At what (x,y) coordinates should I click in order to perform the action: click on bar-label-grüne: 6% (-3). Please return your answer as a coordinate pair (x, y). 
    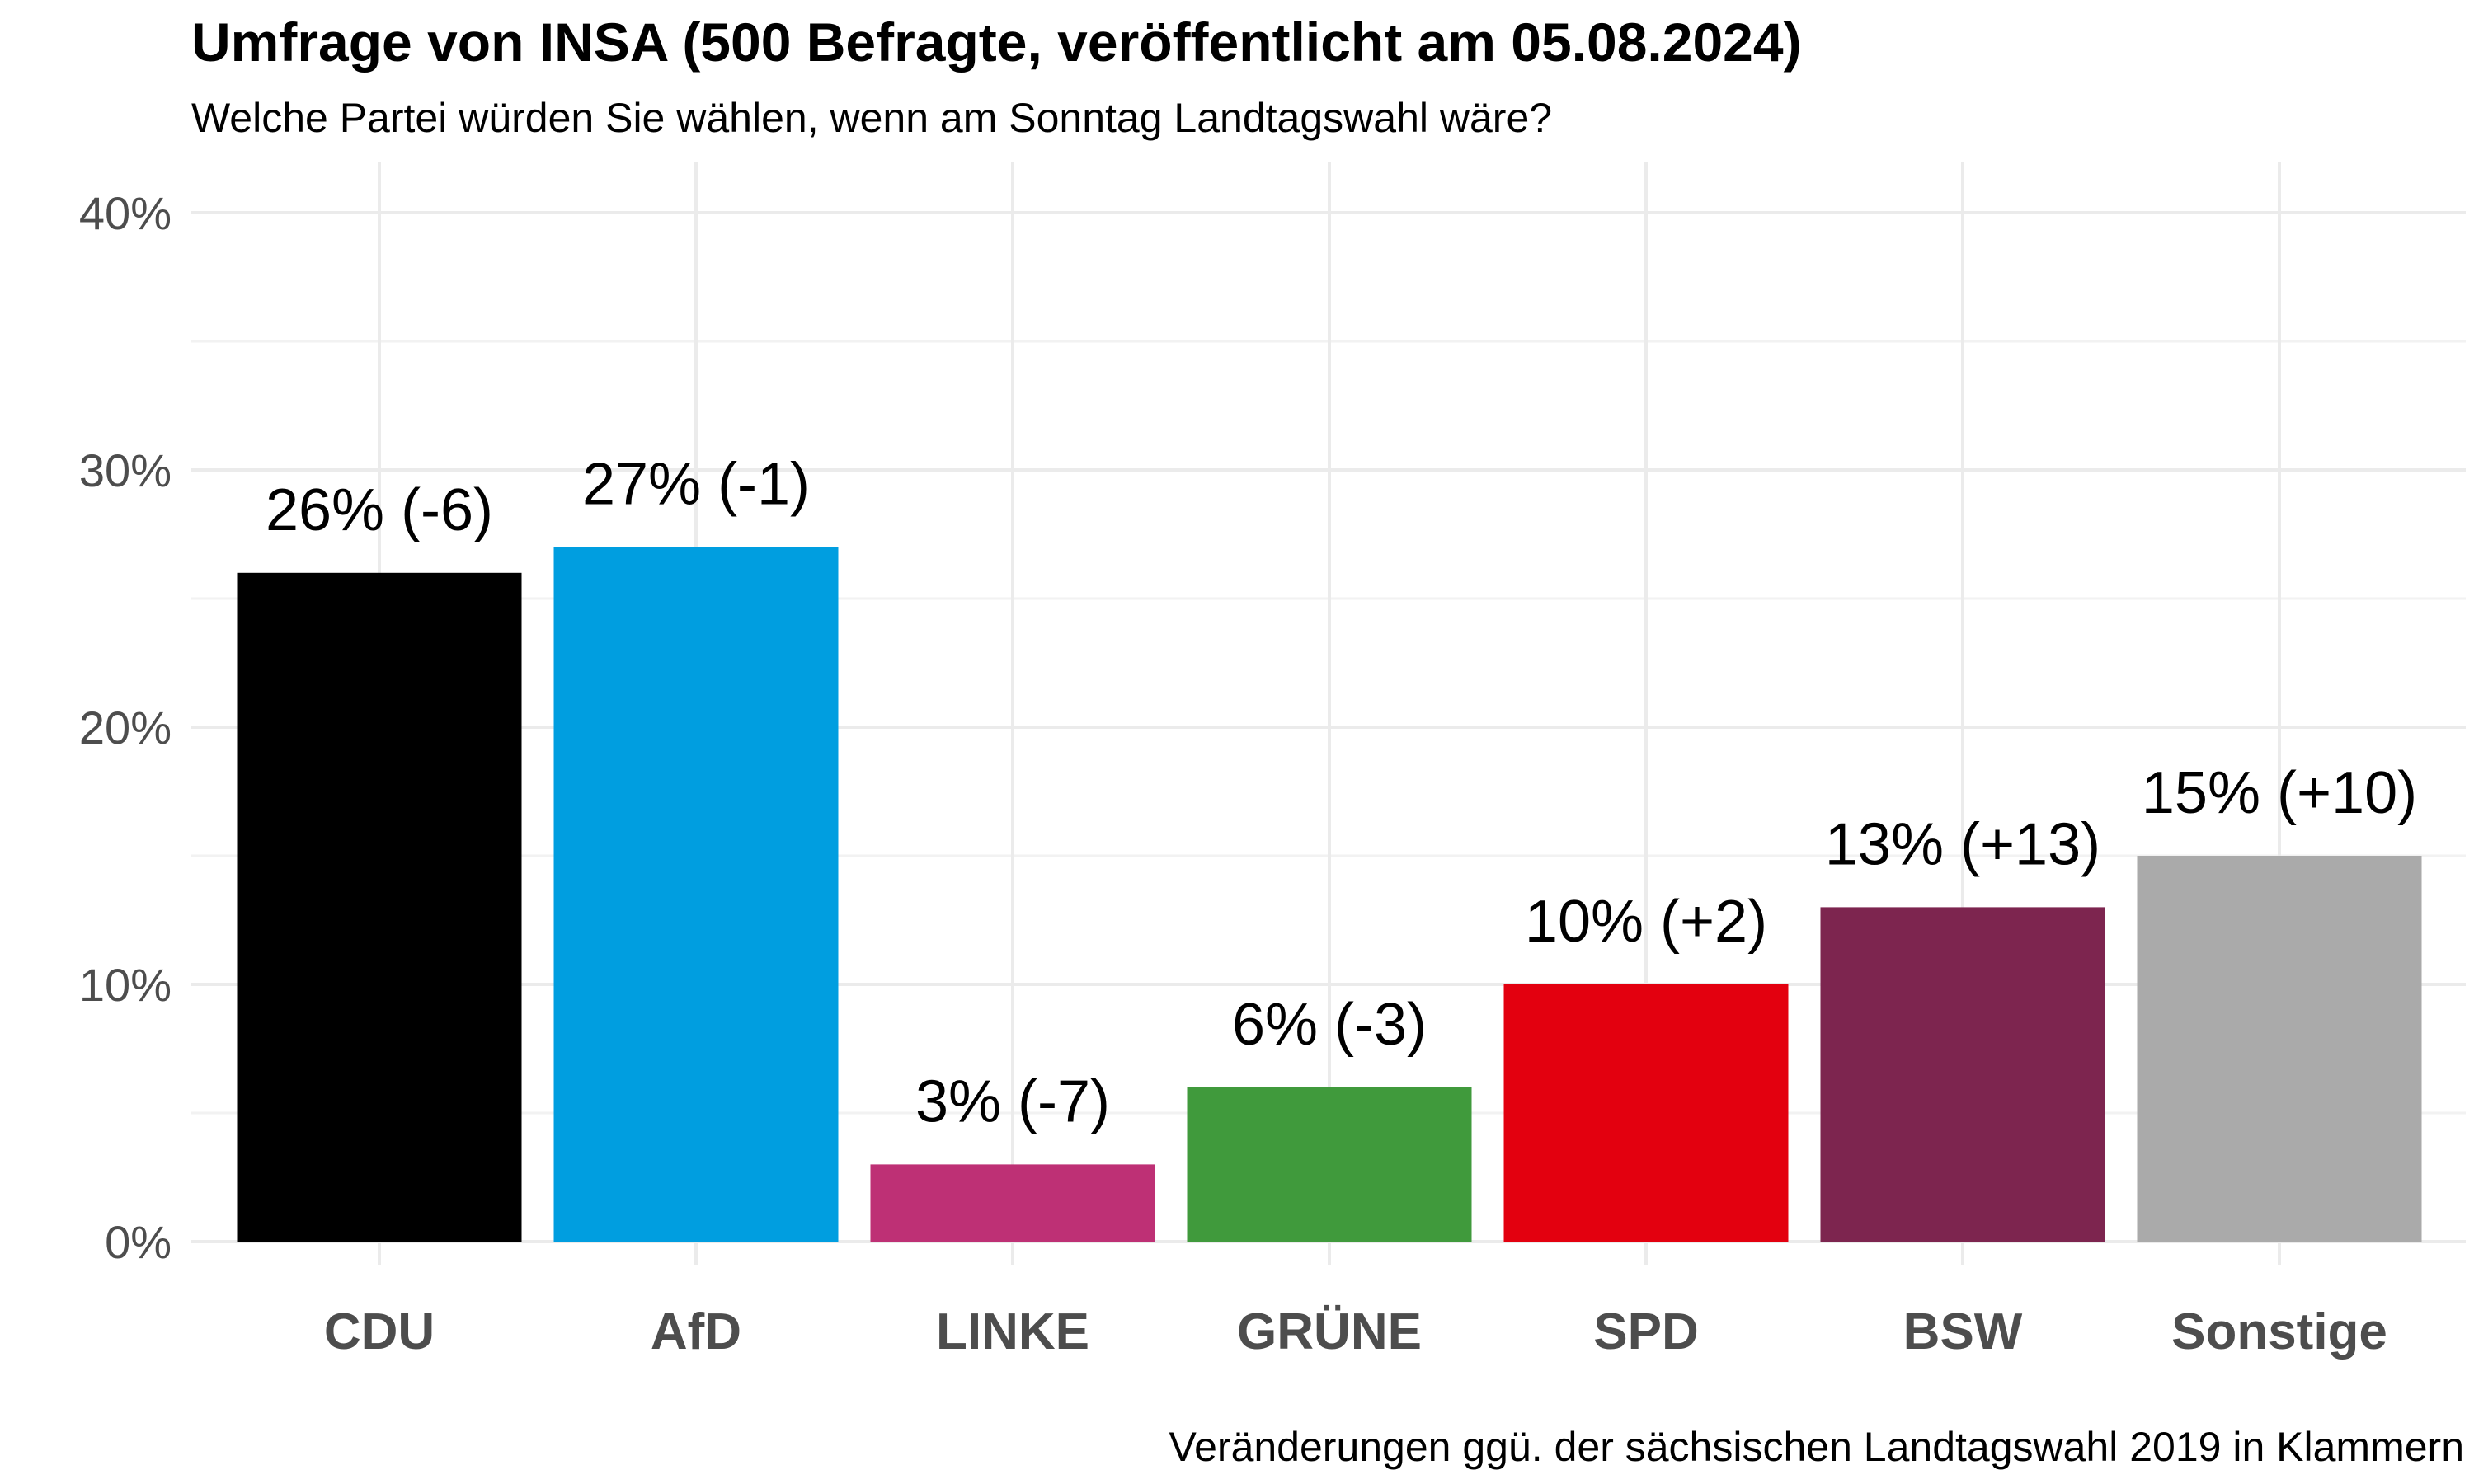
    Looking at the image, I should click on (1329, 1025).